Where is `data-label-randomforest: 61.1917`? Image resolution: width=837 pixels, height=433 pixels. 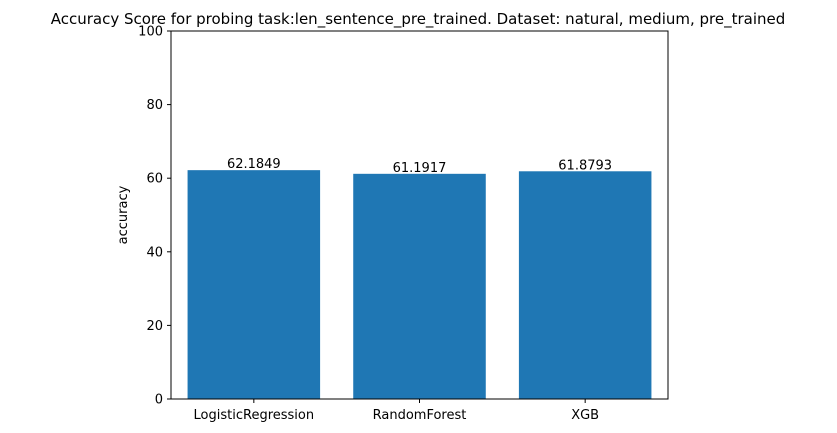
data-label-randomforest: 61.1917 is located at coordinates (420, 168).